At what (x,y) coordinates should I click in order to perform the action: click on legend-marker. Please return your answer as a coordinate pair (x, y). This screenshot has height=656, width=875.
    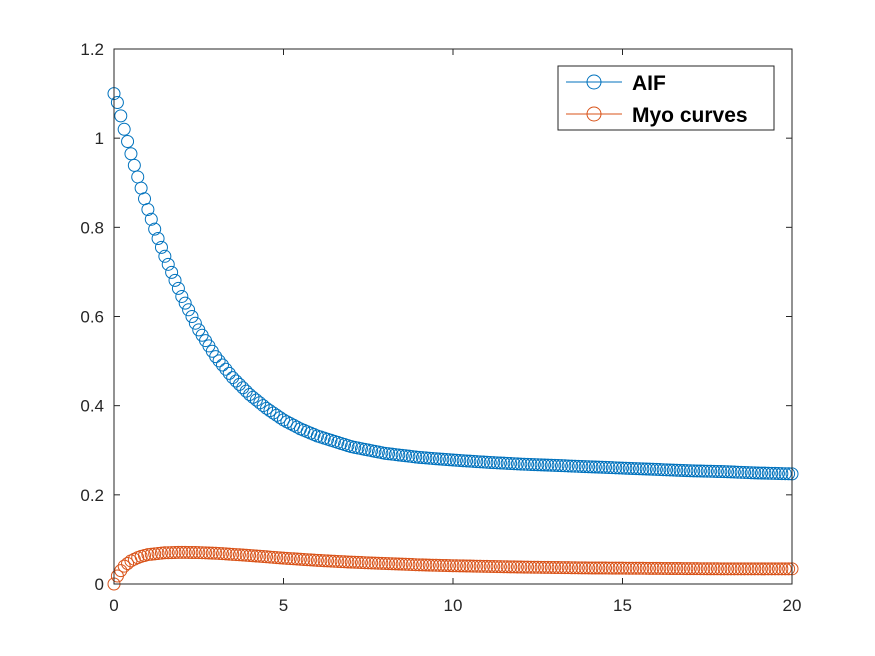
    Looking at the image, I should click on (594, 82).